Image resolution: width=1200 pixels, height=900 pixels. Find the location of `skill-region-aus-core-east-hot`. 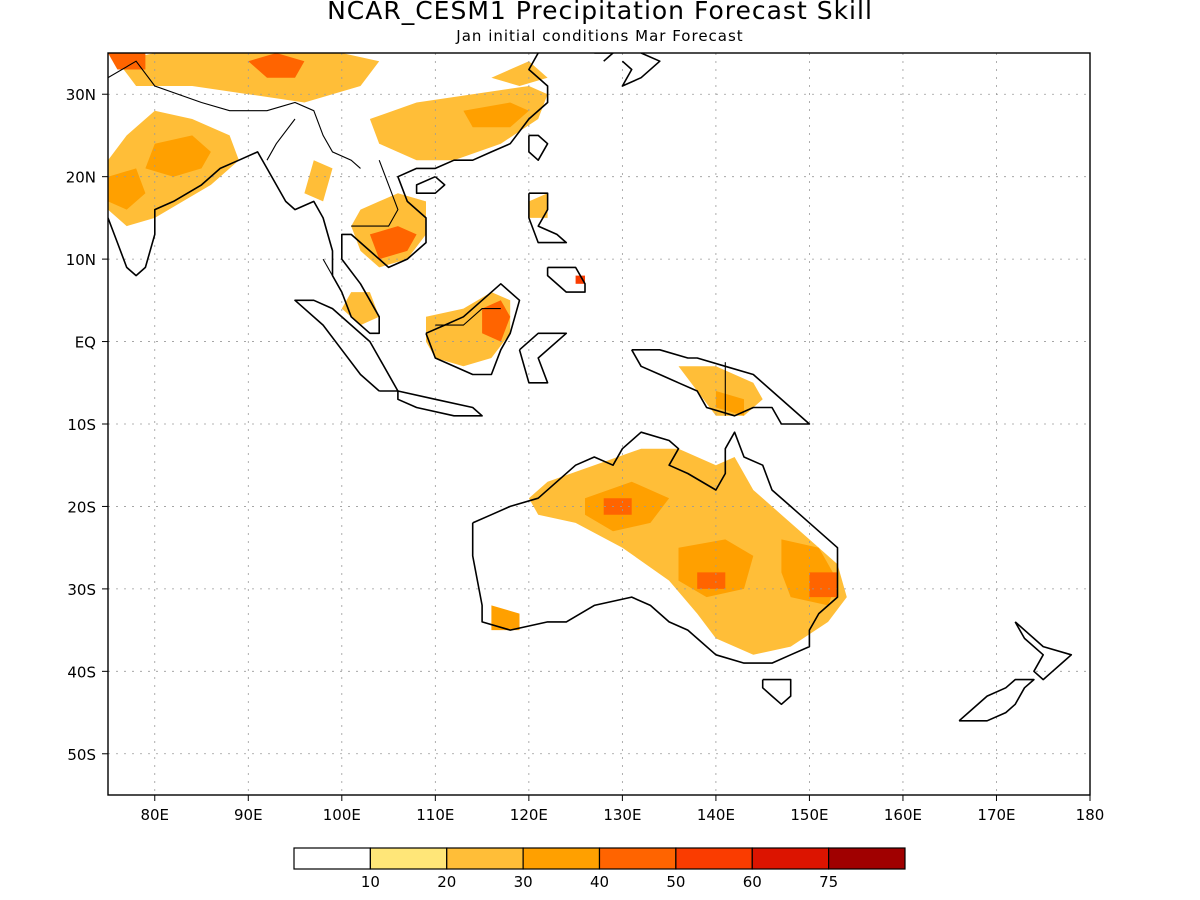

skill-region-aus-core-east-hot is located at coordinates (823, 585).